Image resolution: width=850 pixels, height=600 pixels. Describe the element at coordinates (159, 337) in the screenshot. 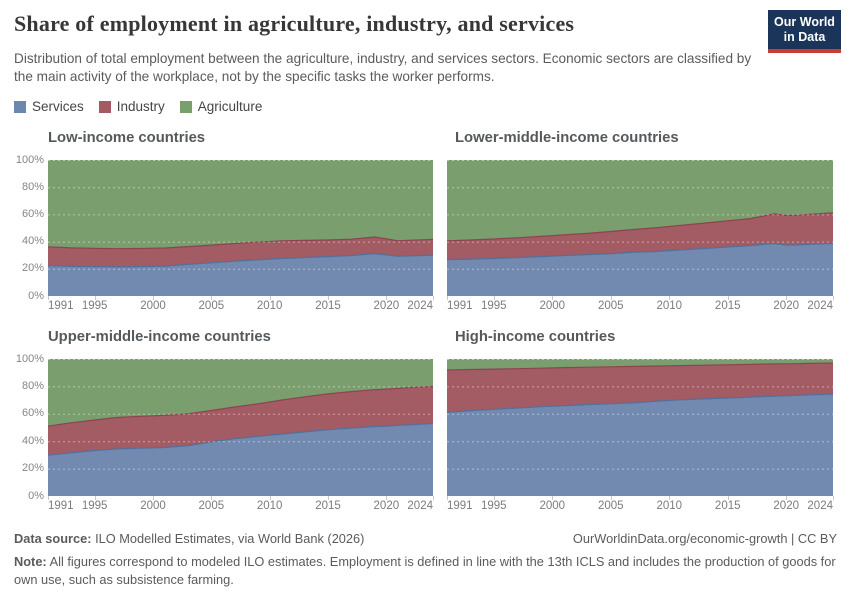

I see `facet-title: Upper-middle-income countries` at that location.